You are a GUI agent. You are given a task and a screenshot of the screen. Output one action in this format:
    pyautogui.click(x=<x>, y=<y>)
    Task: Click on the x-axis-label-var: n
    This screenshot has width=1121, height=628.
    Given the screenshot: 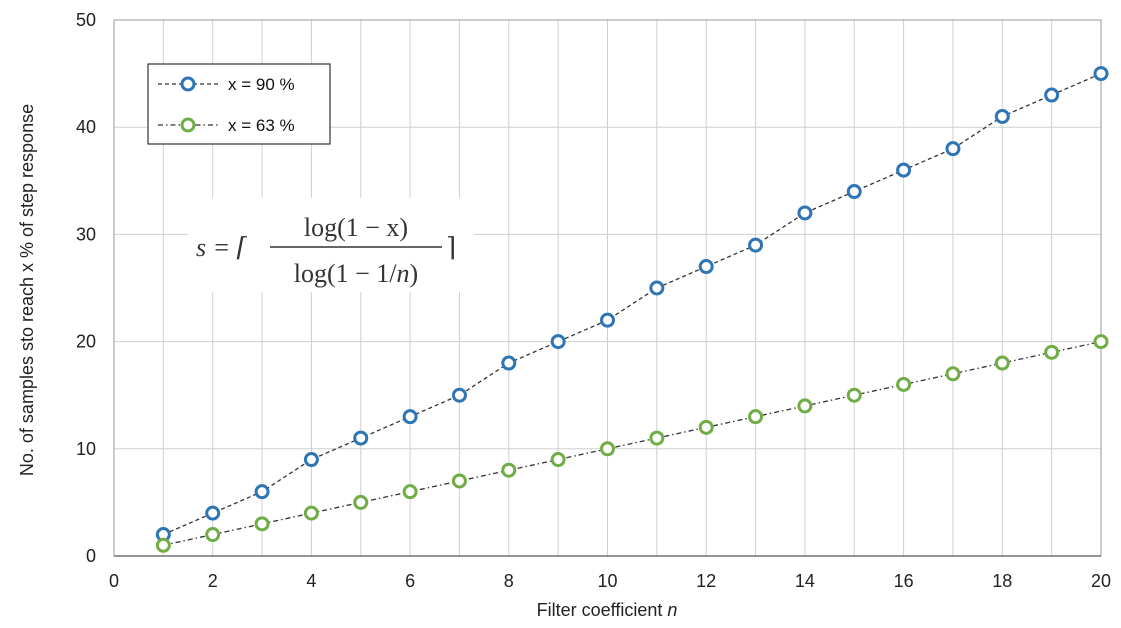 What is the action you would take?
    pyautogui.click(x=672, y=610)
    